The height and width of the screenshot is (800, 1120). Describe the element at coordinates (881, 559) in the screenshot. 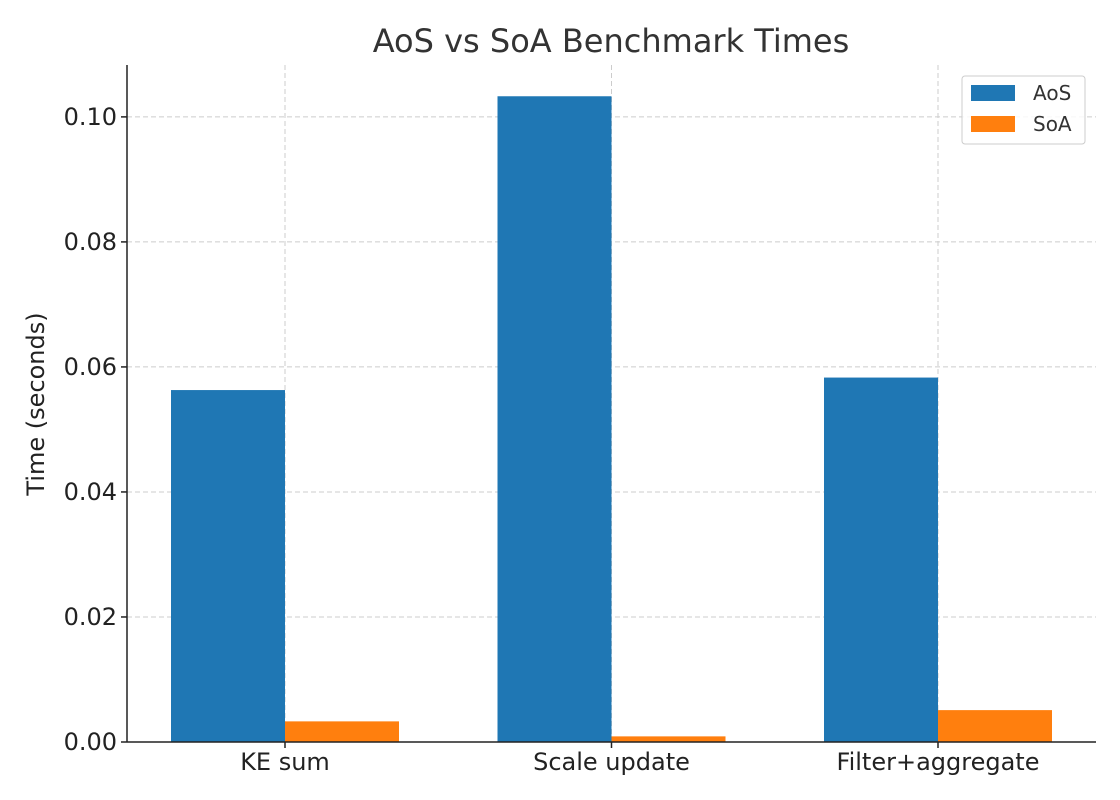

I see `bar-aos-filter-aggregate` at that location.